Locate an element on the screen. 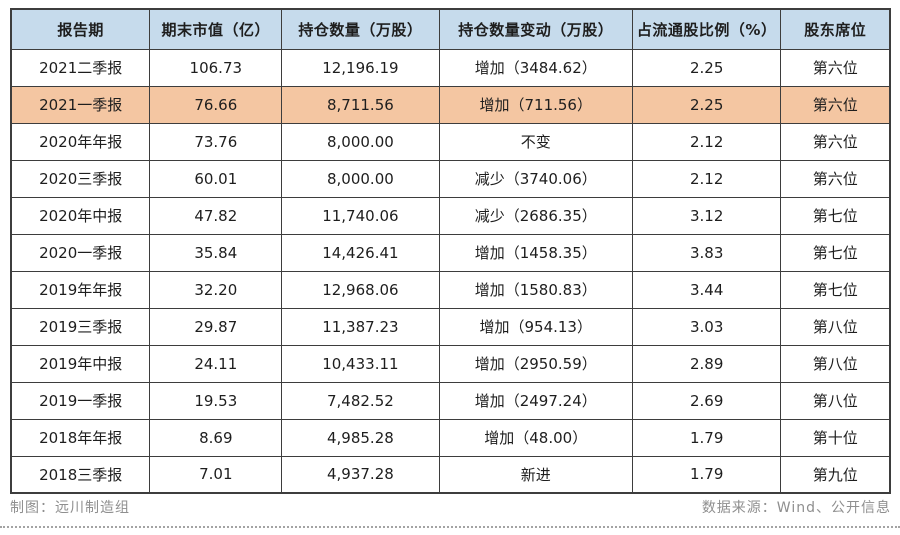 This screenshot has height=535, width=900. cell-change: 增加（1580.83） is located at coordinates (535, 289).